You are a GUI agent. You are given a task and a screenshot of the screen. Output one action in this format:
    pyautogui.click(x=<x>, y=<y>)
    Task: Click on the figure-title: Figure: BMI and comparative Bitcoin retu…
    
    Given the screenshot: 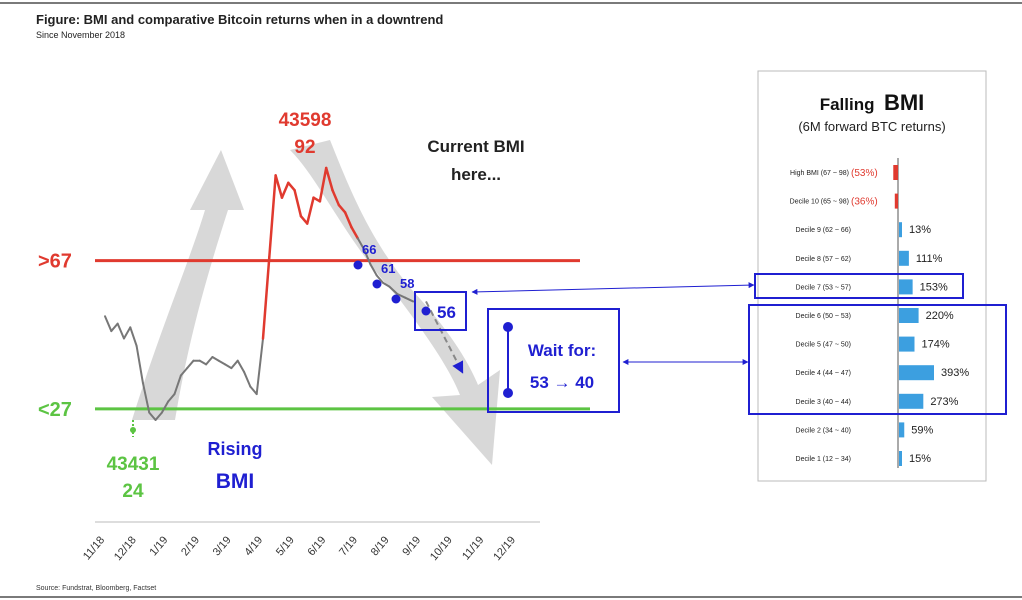 What is the action you would take?
    pyautogui.click(x=240, y=19)
    